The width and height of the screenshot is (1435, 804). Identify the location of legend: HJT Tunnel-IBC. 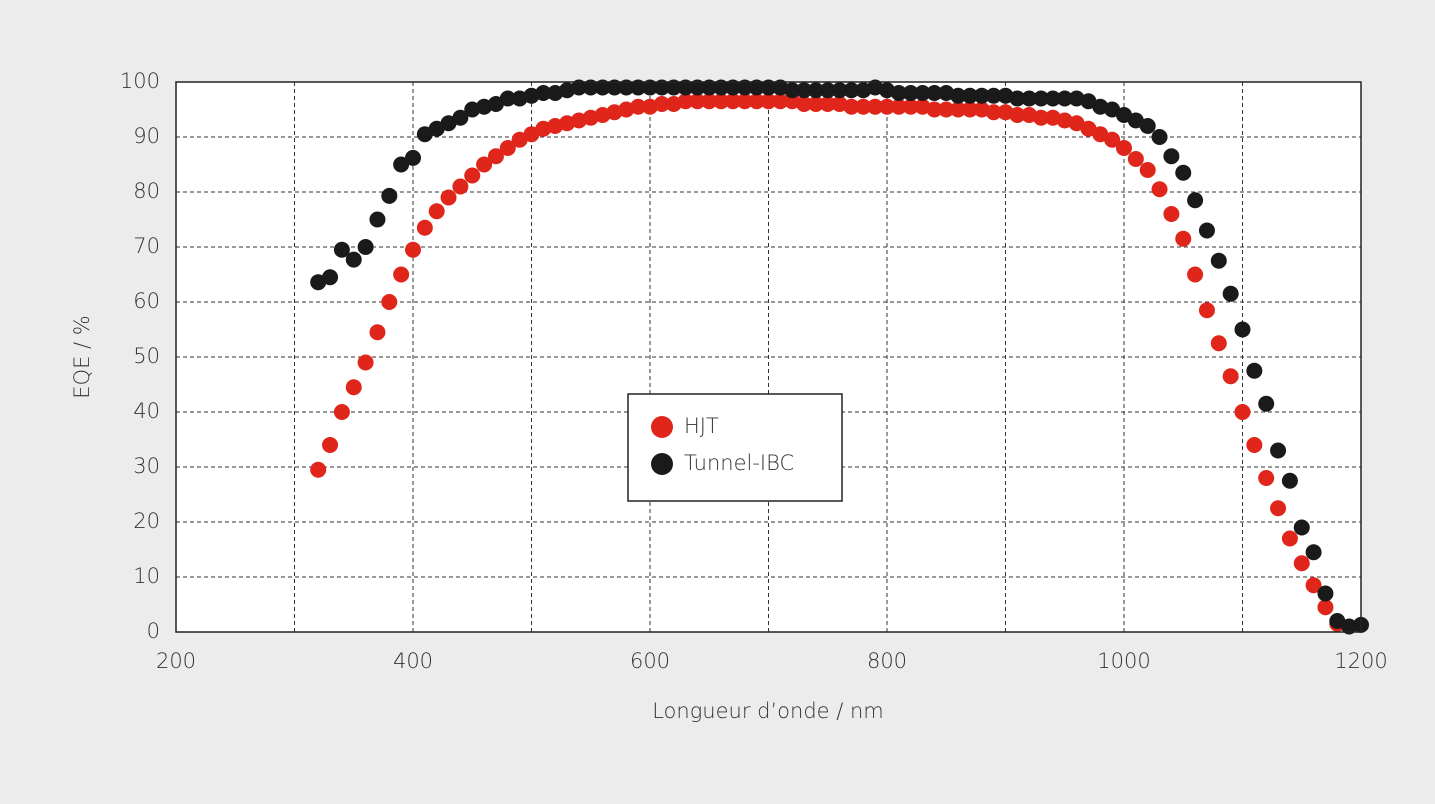
(735, 447).